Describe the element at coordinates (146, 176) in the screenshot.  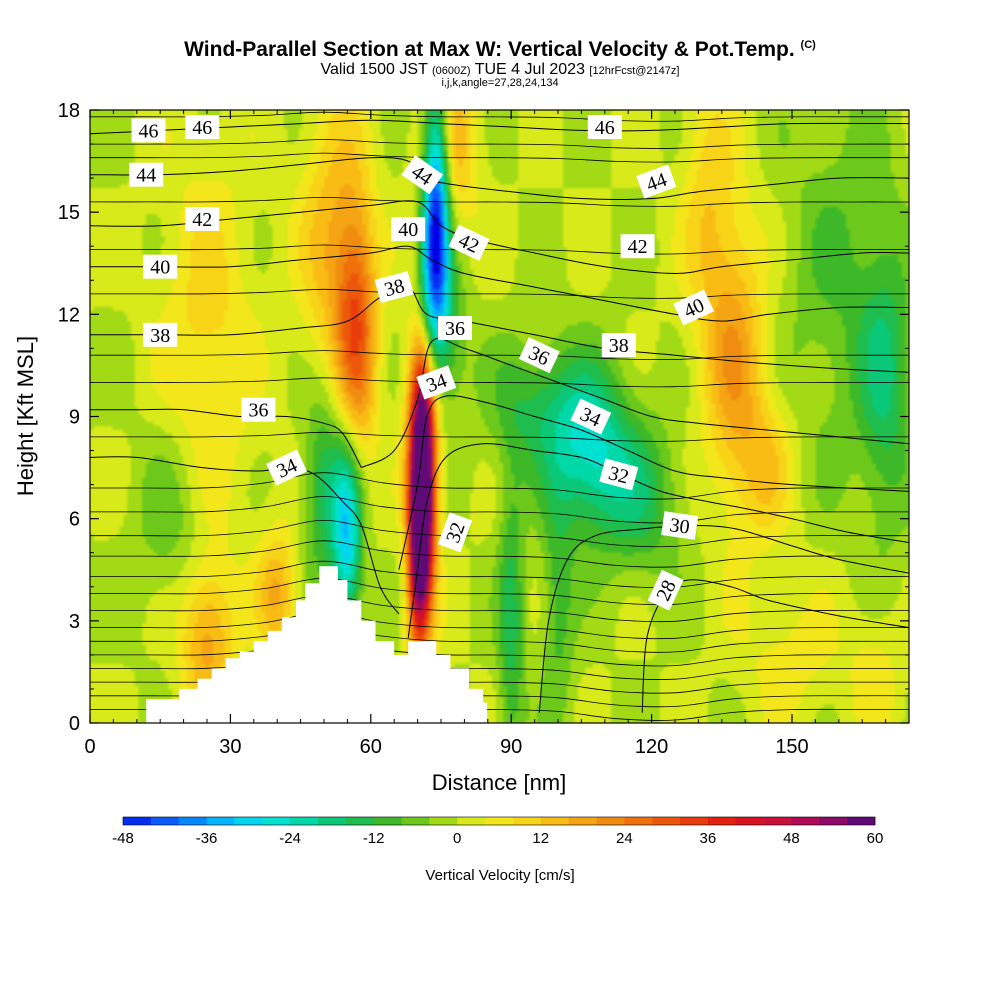
I see `contour-label-text: 44` at that location.